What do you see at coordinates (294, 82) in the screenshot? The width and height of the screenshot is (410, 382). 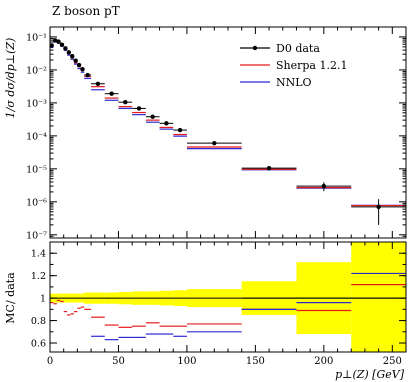 I see `legend-label: NNLO` at bounding box center [294, 82].